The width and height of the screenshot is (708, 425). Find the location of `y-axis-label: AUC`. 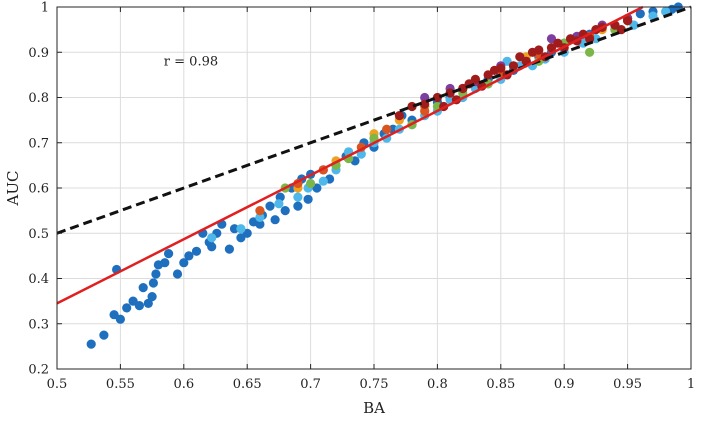

y-axis-label: AUC is located at coordinates (13, 189).